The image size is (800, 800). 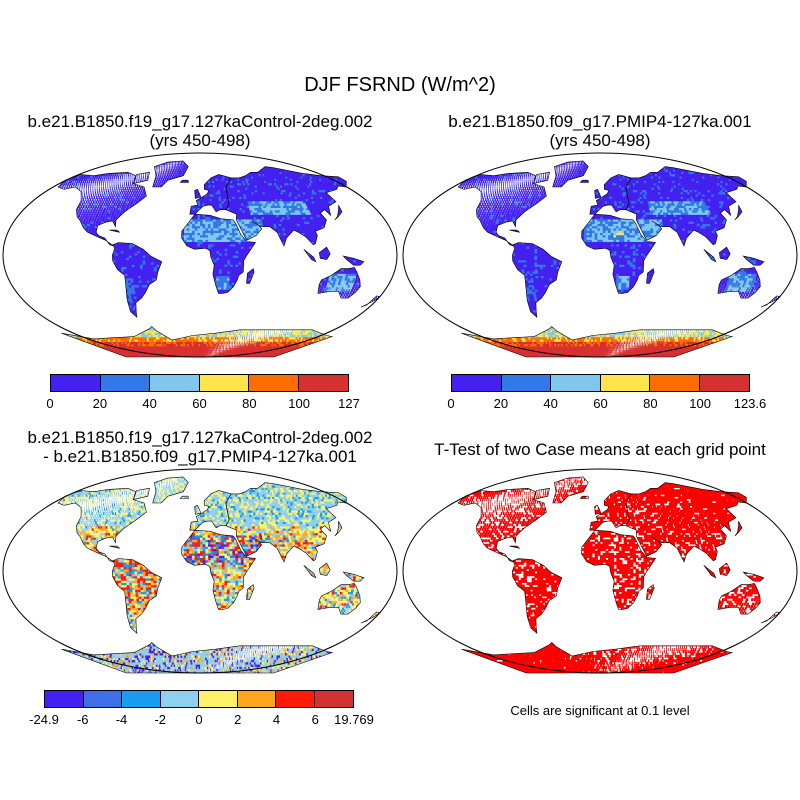 What do you see at coordinates (600, 121) in the screenshot?
I see `panel2-title-line1: b.e21.B1850.f09_g17.PMIP4-127ka.001` at bounding box center [600, 121].